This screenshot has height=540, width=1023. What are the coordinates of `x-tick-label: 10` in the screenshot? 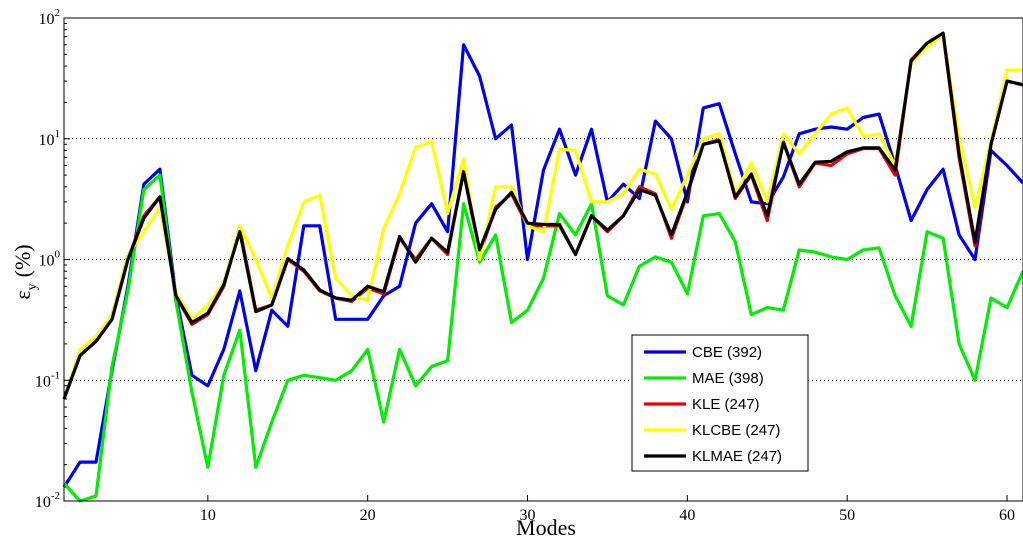 It's located at (208, 515).